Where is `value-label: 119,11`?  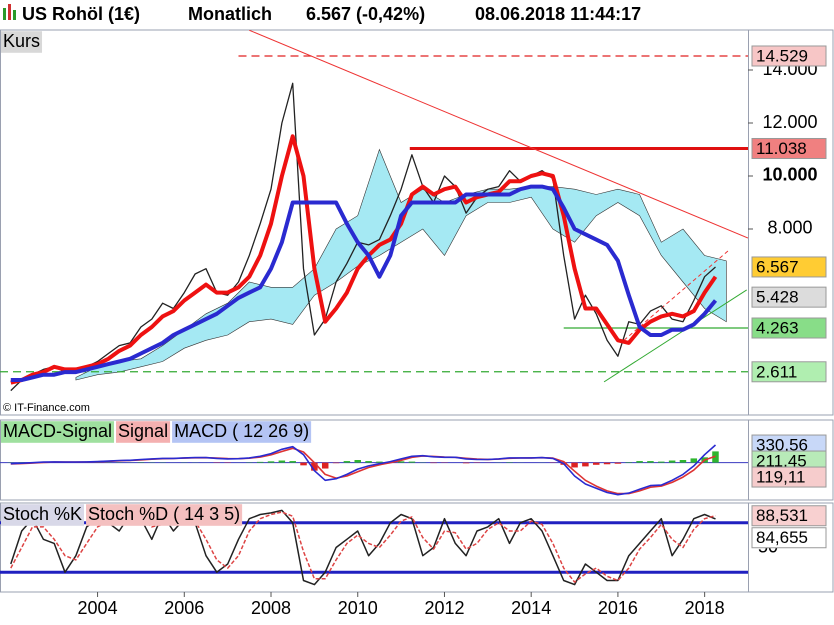
value-label: 119,11 is located at coordinates (780, 477).